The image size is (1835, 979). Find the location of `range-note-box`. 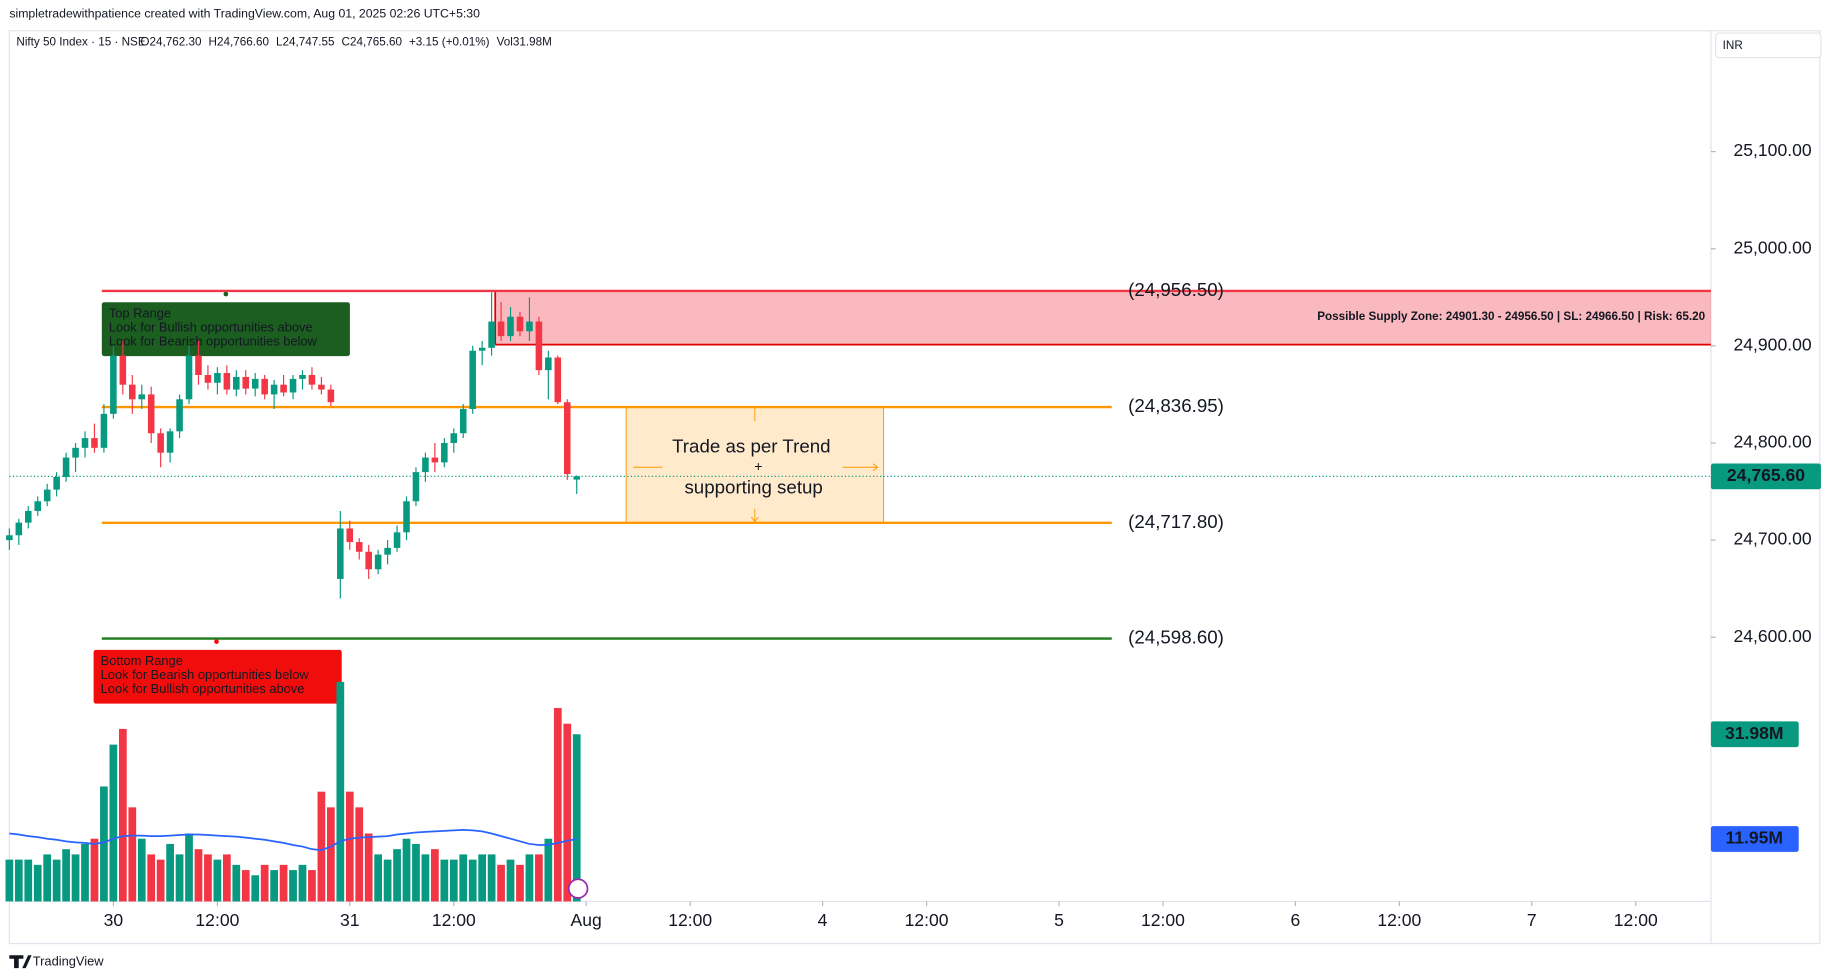

range-note-box is located at coordinates (217, 676).